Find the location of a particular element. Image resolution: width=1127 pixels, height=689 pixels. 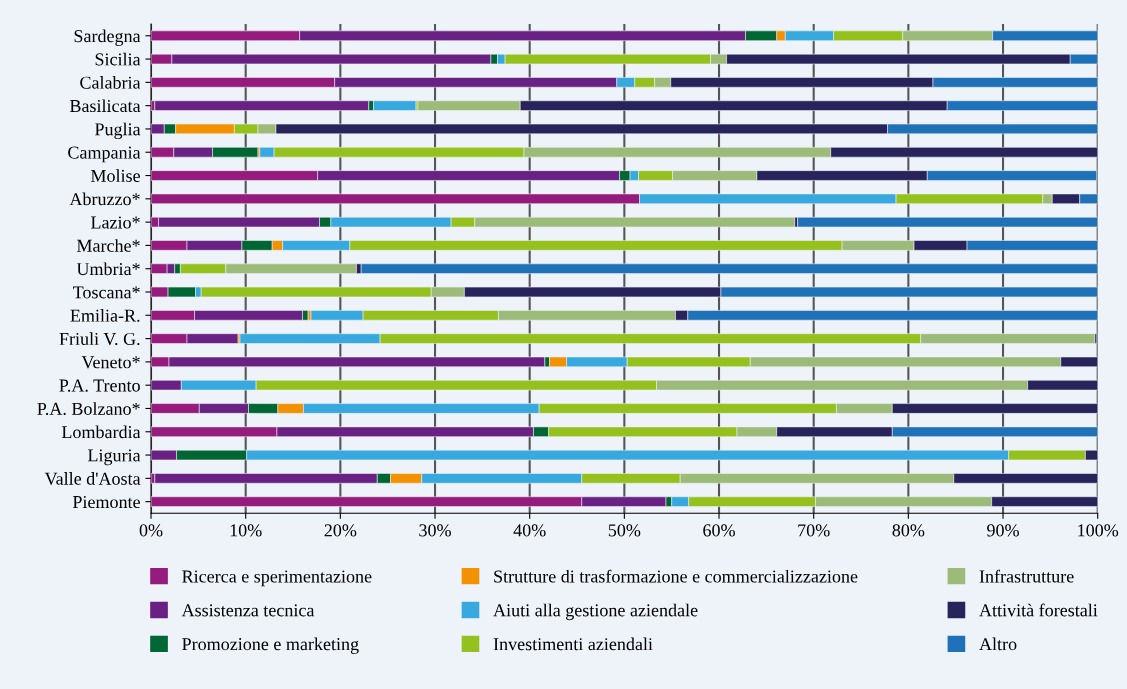

y-tick-label: Umbria* is located at coordinates (108, 269).